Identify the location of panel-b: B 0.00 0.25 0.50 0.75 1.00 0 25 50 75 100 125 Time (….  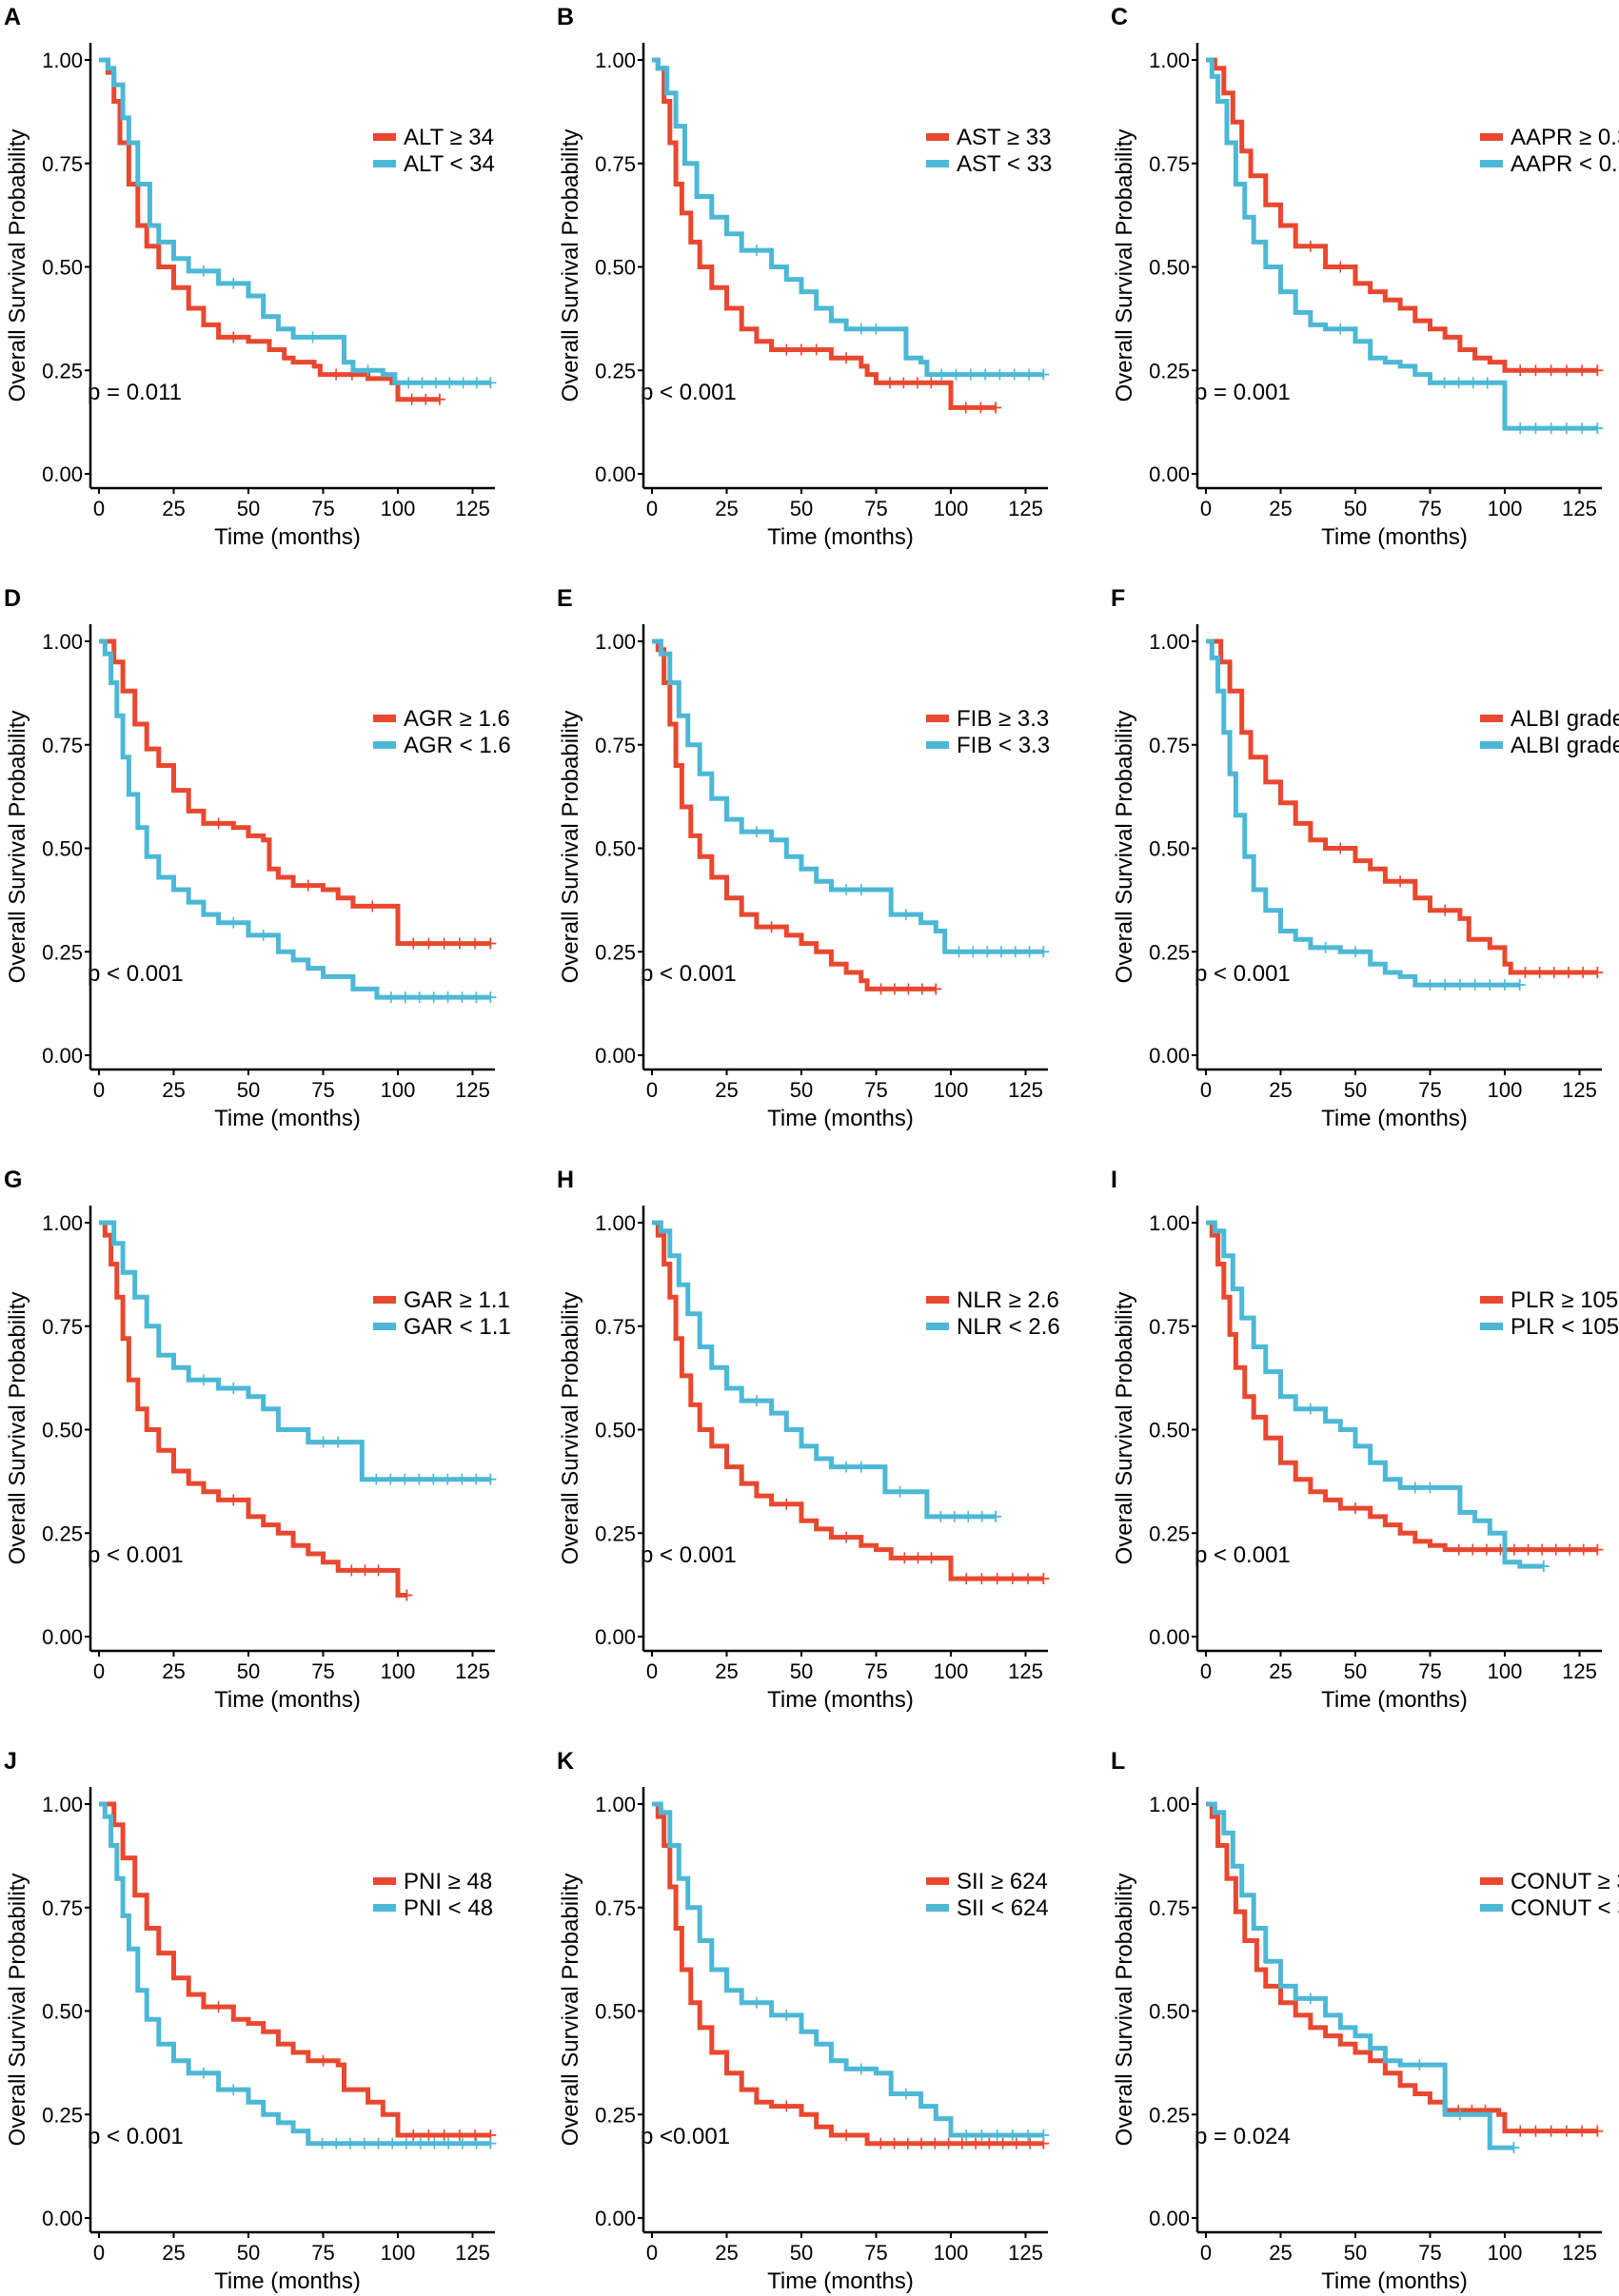
(805, 277).